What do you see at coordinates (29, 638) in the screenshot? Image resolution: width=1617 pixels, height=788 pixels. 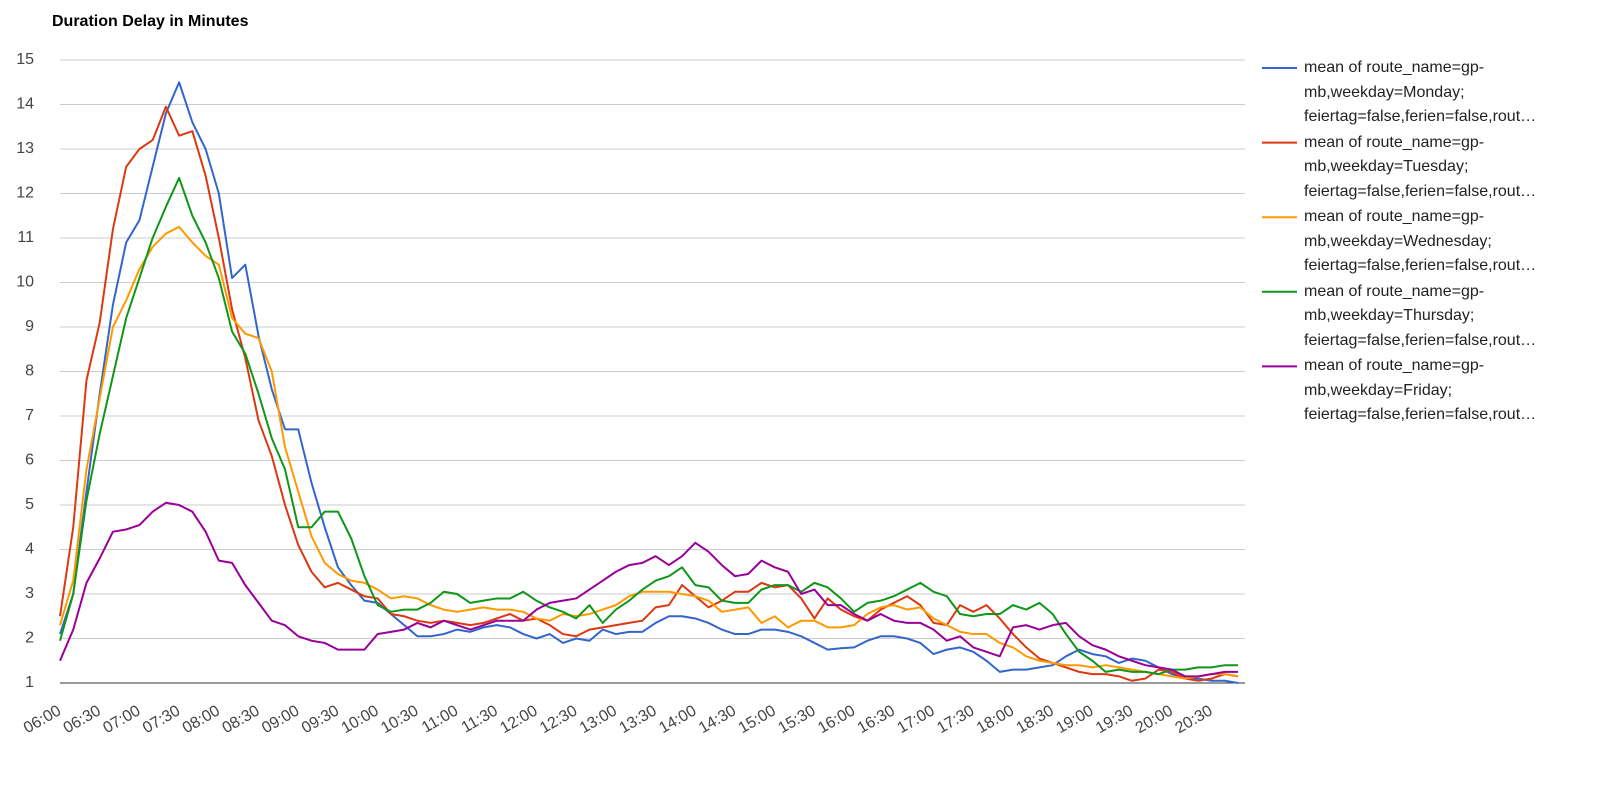 I see `y-tick-label: 2` at bounding box center [29, 638].